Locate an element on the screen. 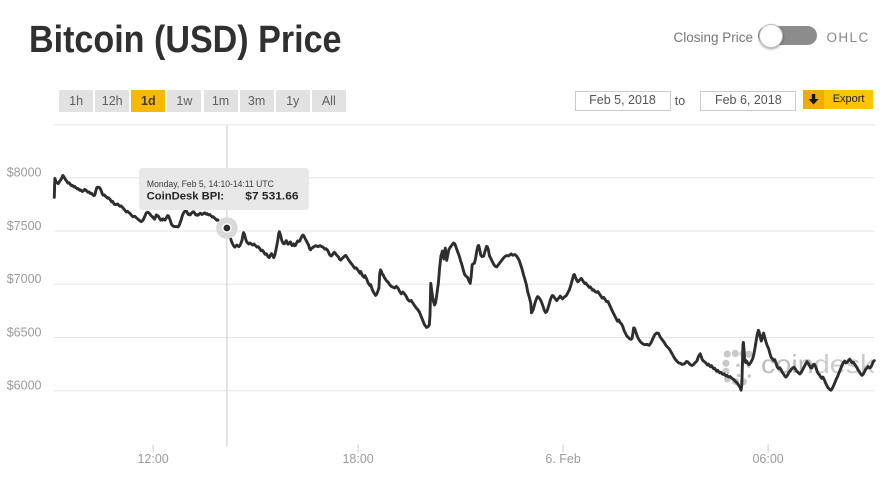  svg-text: $6500 is located at coordinates (24, 332).